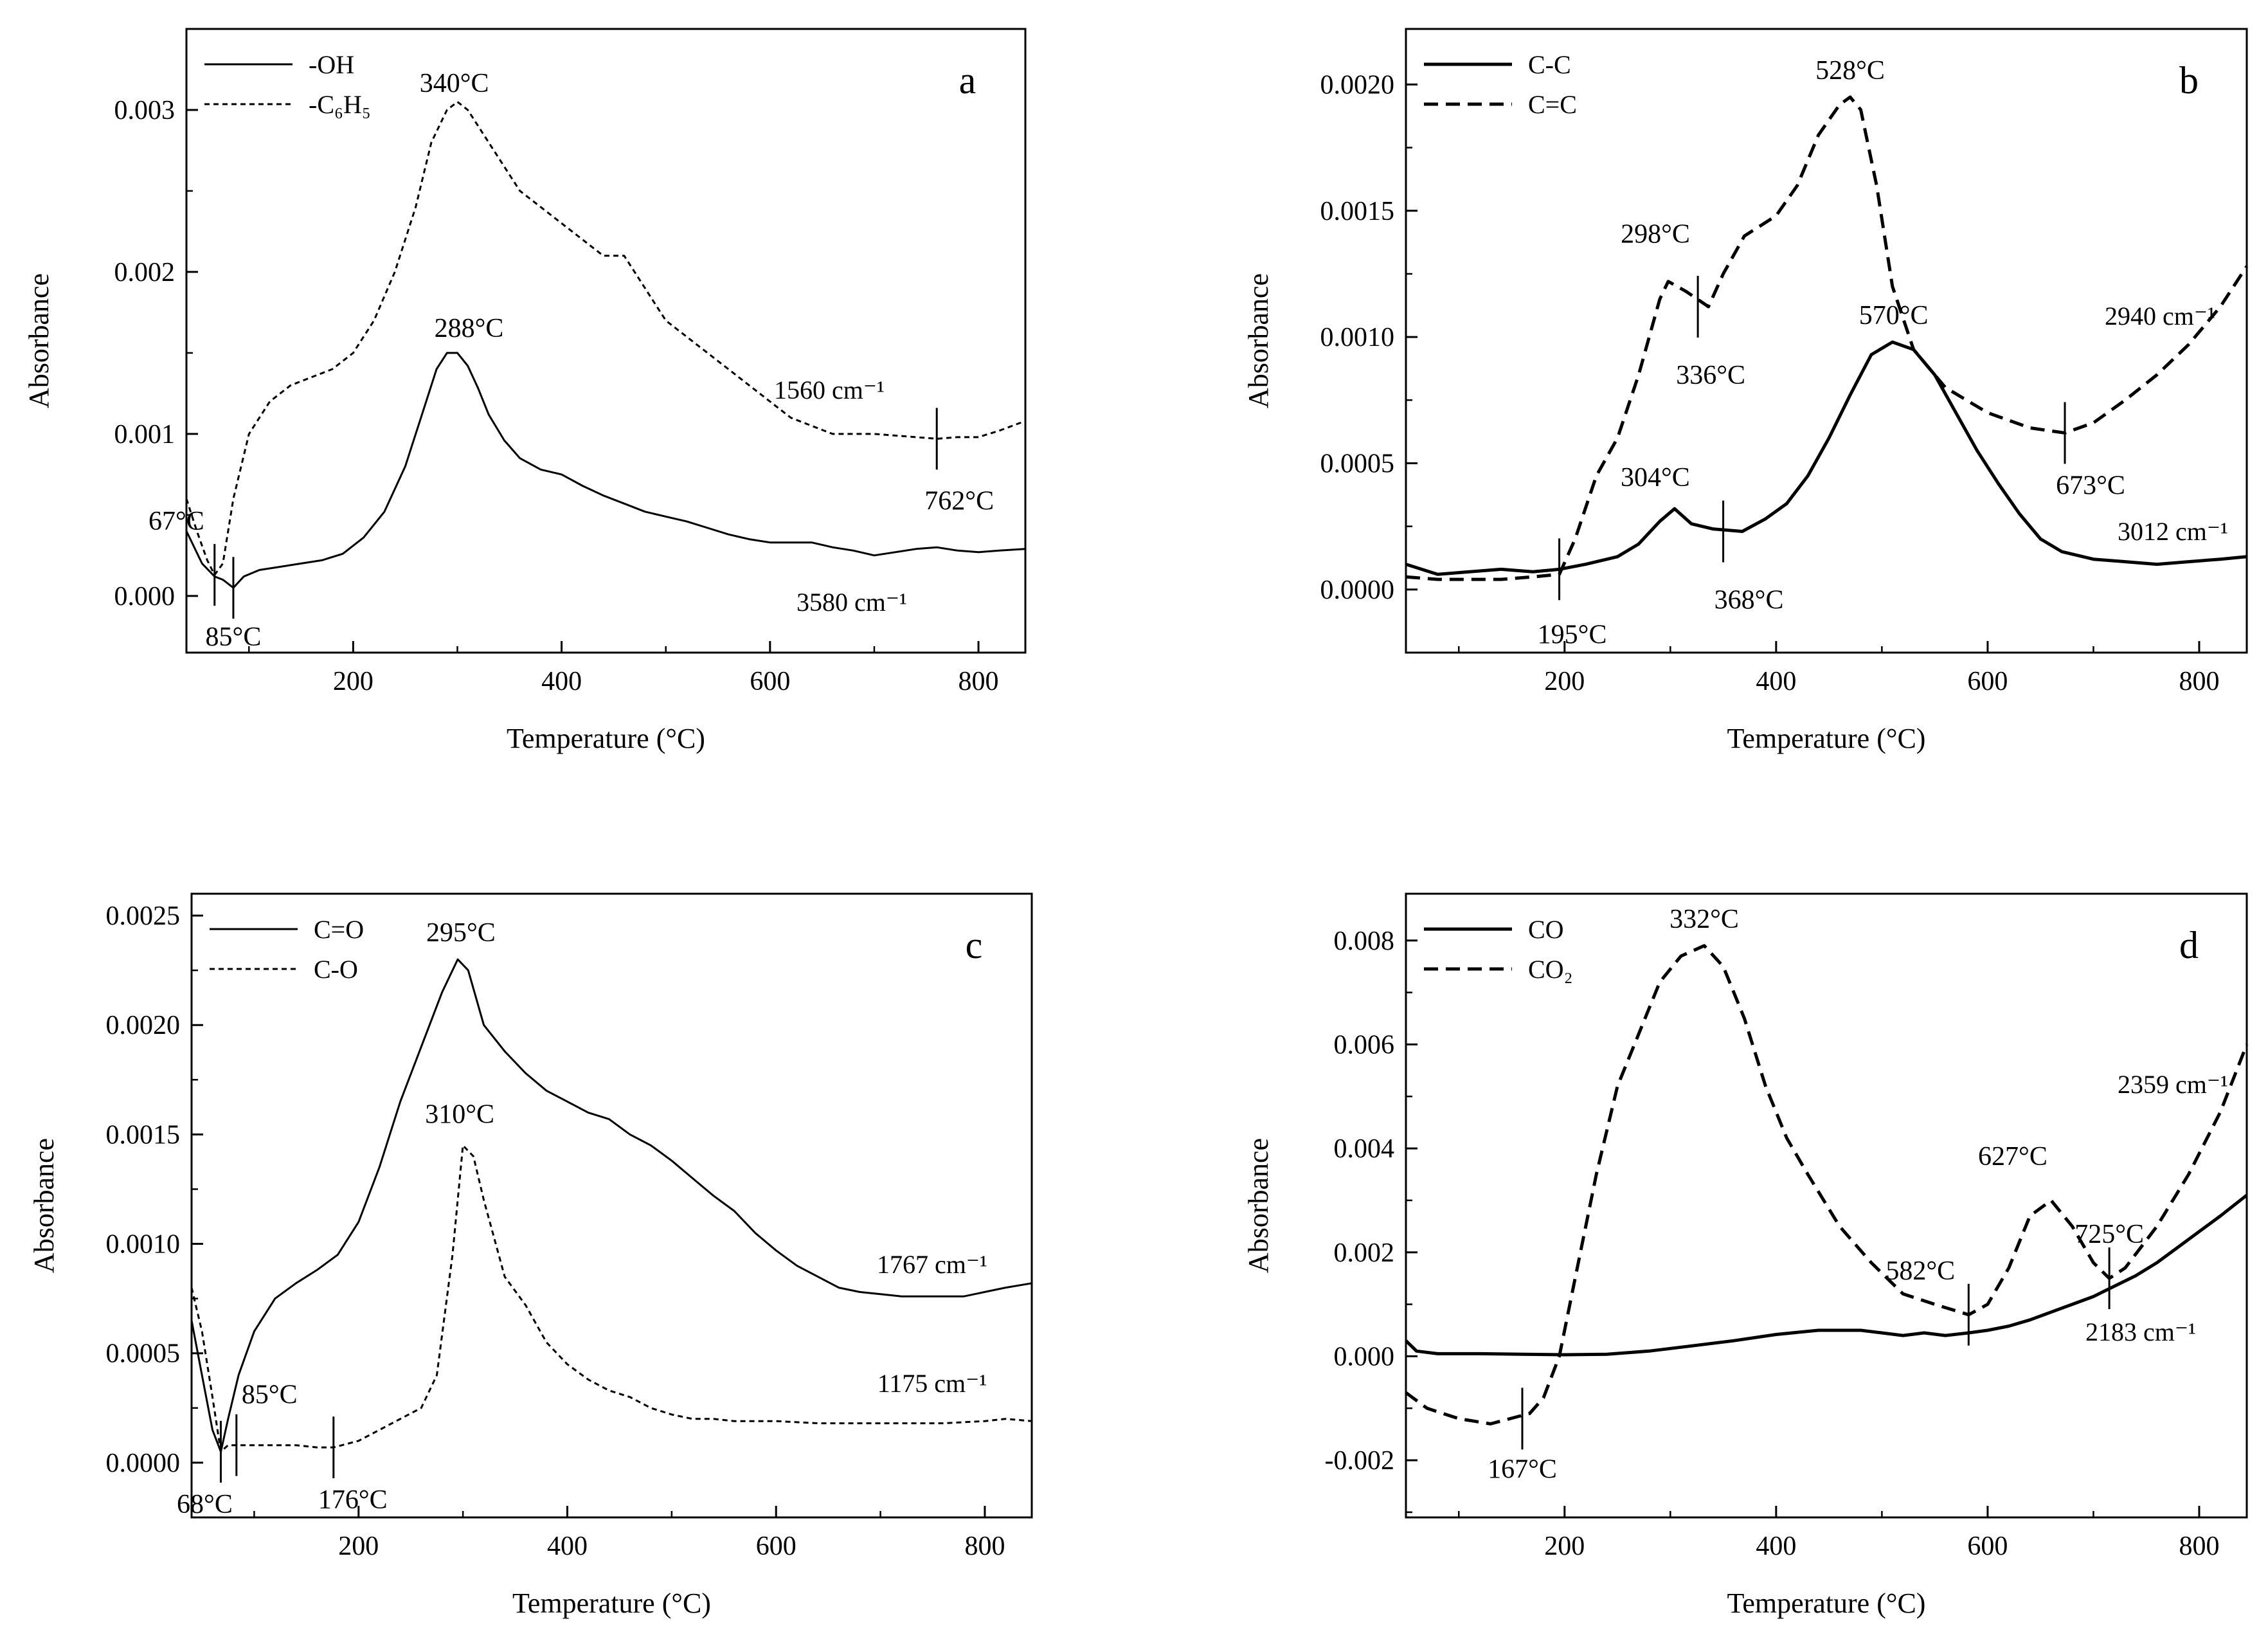 The height and width of the screenshot is (1646, 2268). Describe the element at coordinates (975, 945) in the screenshot. I see `panel-letter: c` at that location.